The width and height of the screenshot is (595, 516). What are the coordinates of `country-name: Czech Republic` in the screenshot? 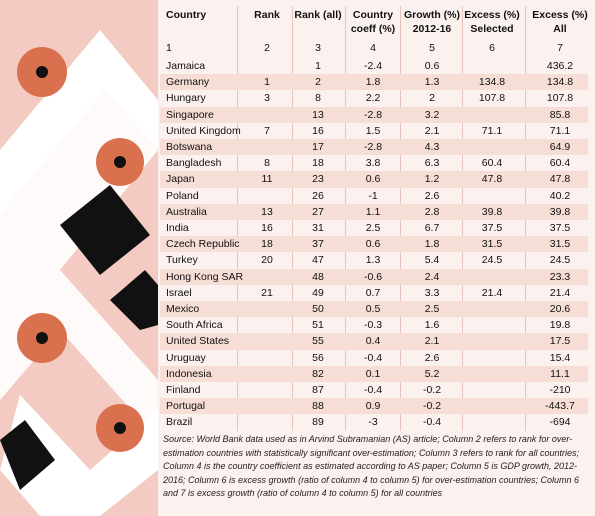 It's located at (203, 244).